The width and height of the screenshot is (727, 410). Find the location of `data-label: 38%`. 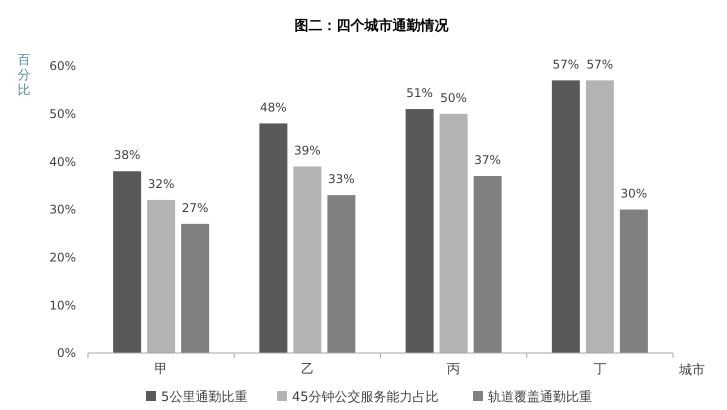

data-label: 38% is located at coordinates (127, 155).